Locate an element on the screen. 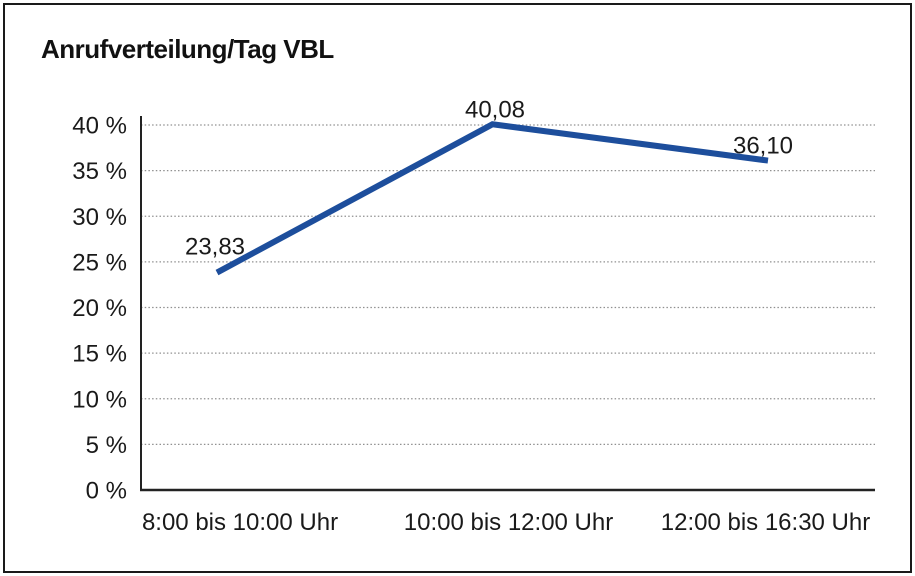  y-axis-tick-label: 30 % is located at coordinates (99, 217).